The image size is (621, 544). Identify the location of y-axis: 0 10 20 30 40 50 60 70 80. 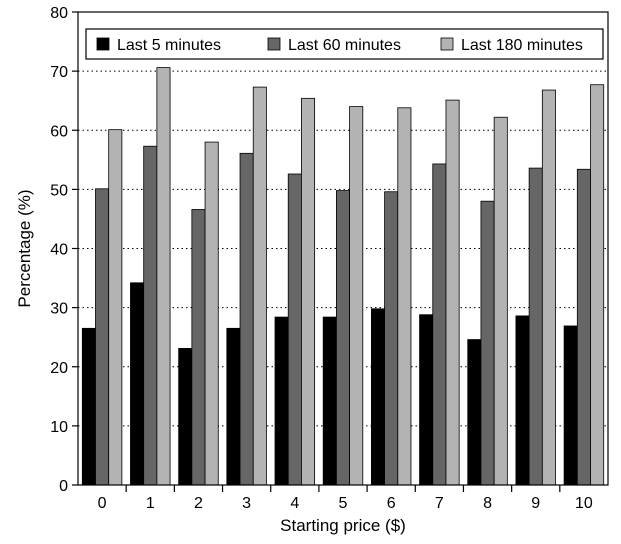
(64, 250).